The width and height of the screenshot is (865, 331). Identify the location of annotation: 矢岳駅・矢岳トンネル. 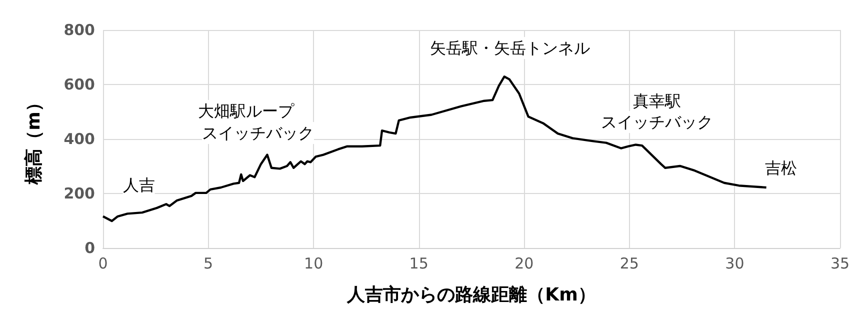
(510, 48).